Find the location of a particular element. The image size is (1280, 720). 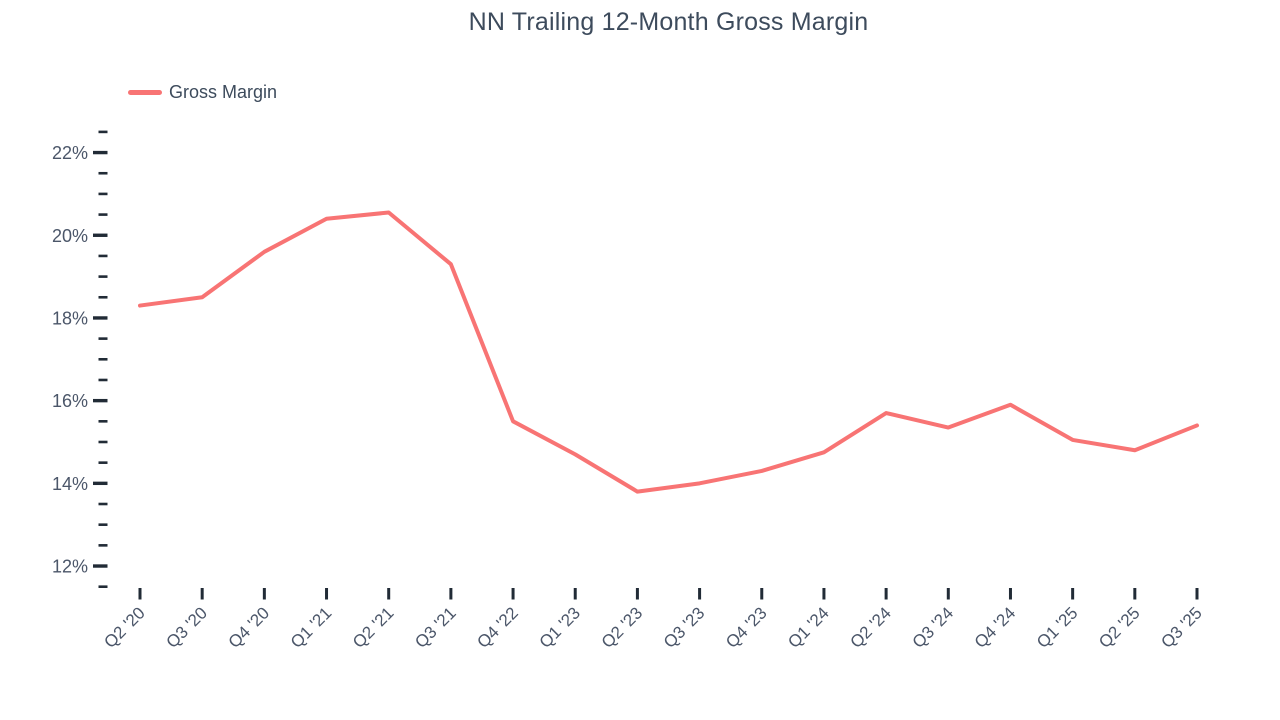

legend: Gross Margin is located at coordinates (202, 92).